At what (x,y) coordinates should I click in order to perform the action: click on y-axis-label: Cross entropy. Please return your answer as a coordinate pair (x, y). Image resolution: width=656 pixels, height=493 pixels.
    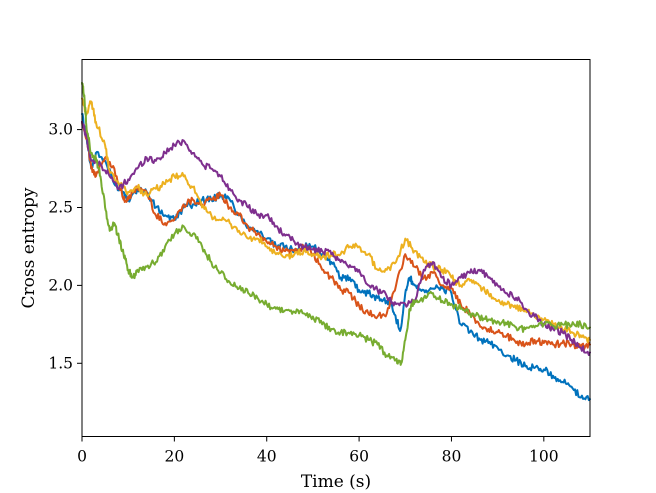
    Looking at the image, I should click on (29, 247).